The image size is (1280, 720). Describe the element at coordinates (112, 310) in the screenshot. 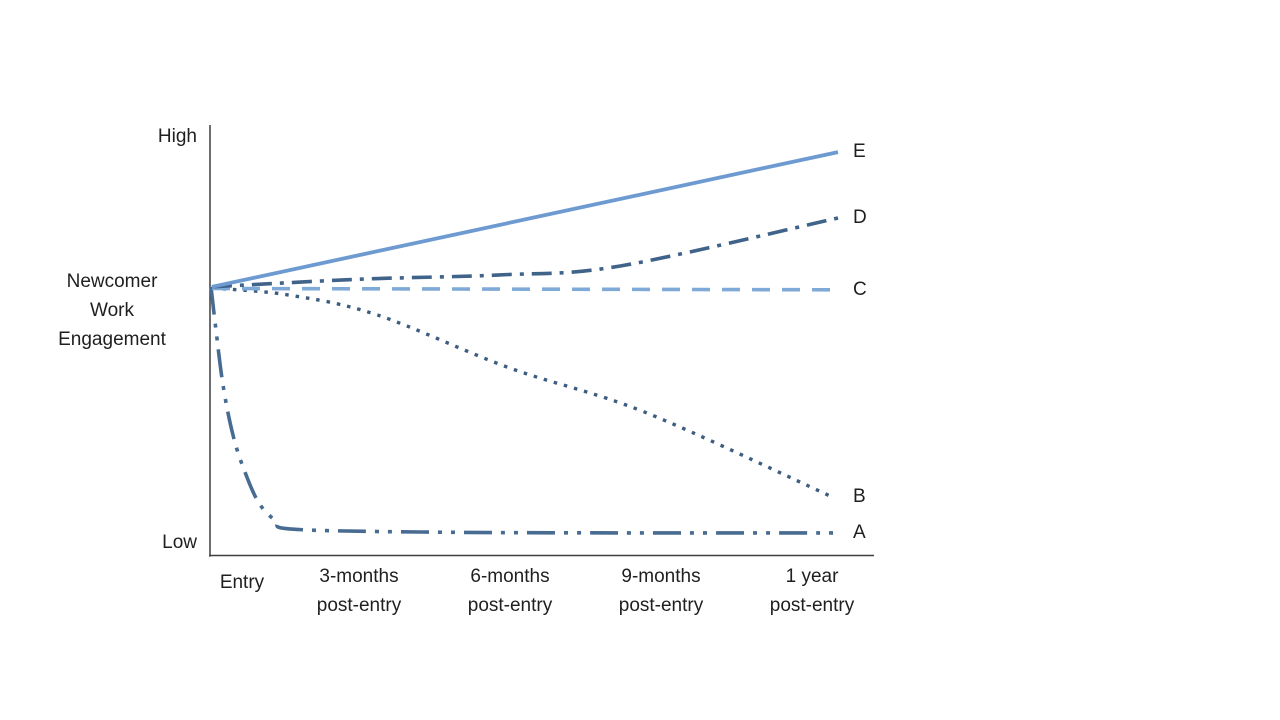

I see `y-axis-title: Newcomer Work Engagement` at that location.